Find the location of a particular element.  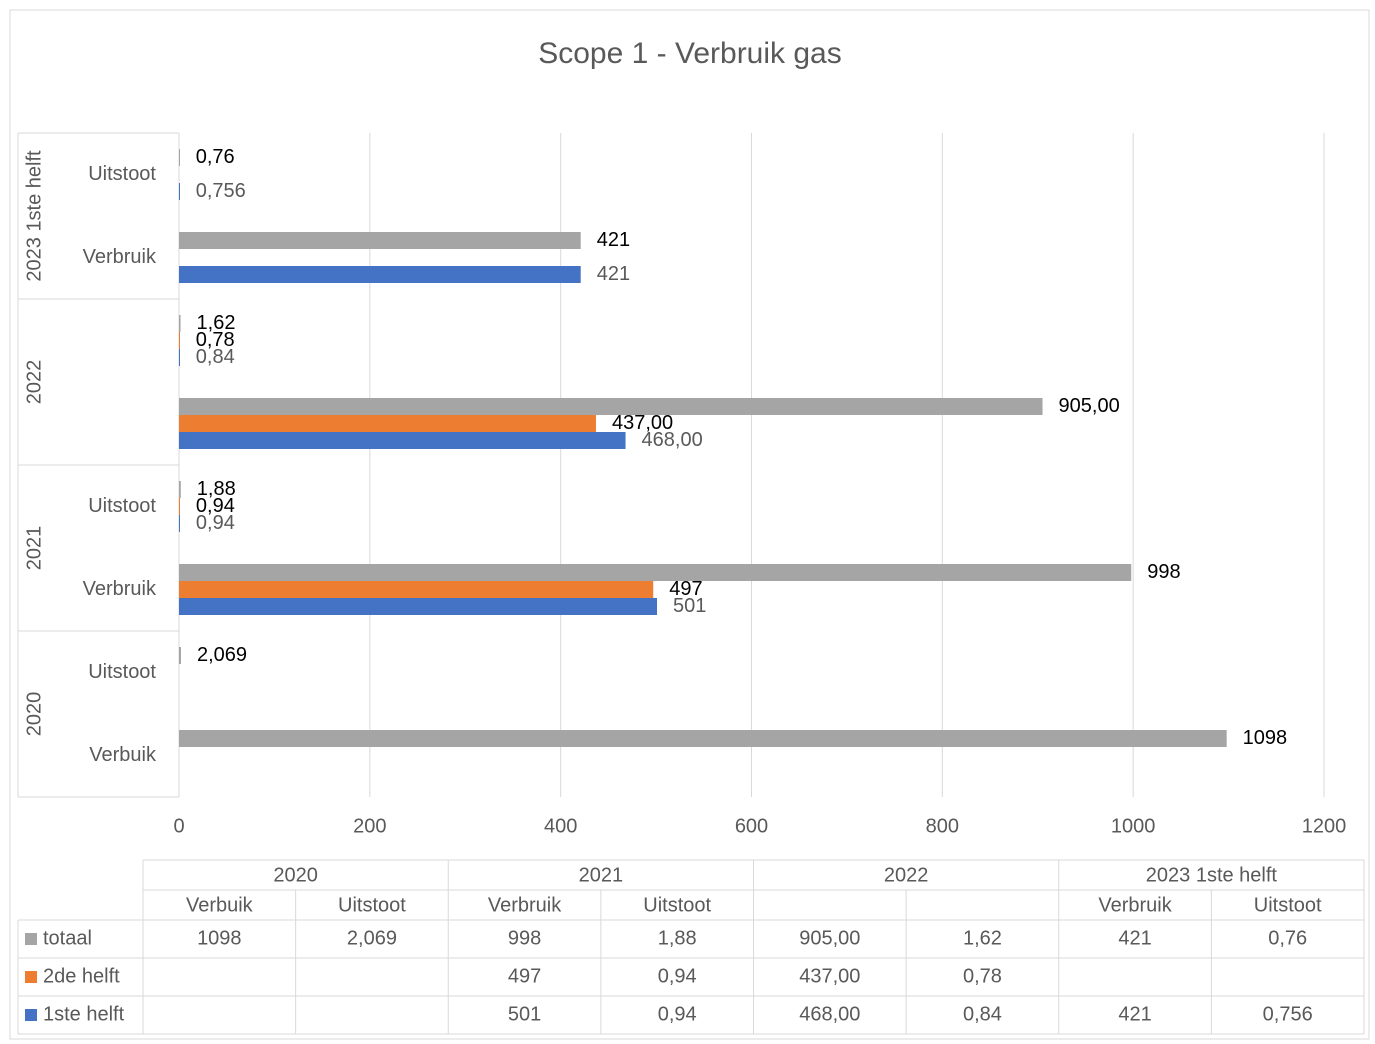

data-label: 1098 is located at coordinates (1265, 738).